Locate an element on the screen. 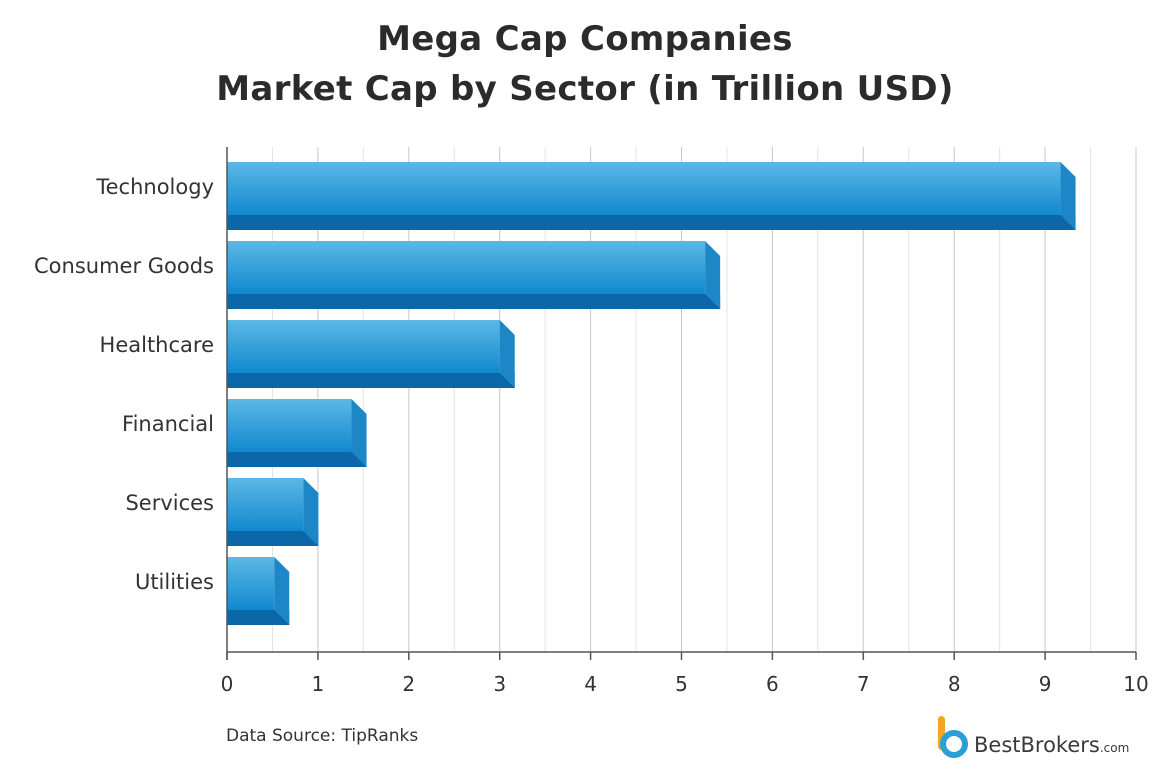  x-tick-label: 6 is located at coordinates (772, 684).